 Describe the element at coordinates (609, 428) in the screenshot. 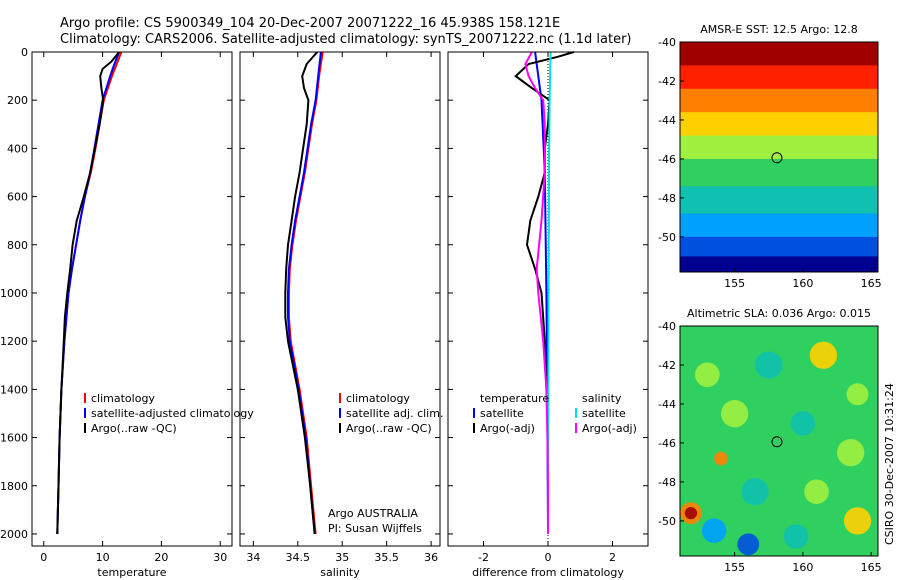

I see `legend-label: Argo(-adj)` at that location.